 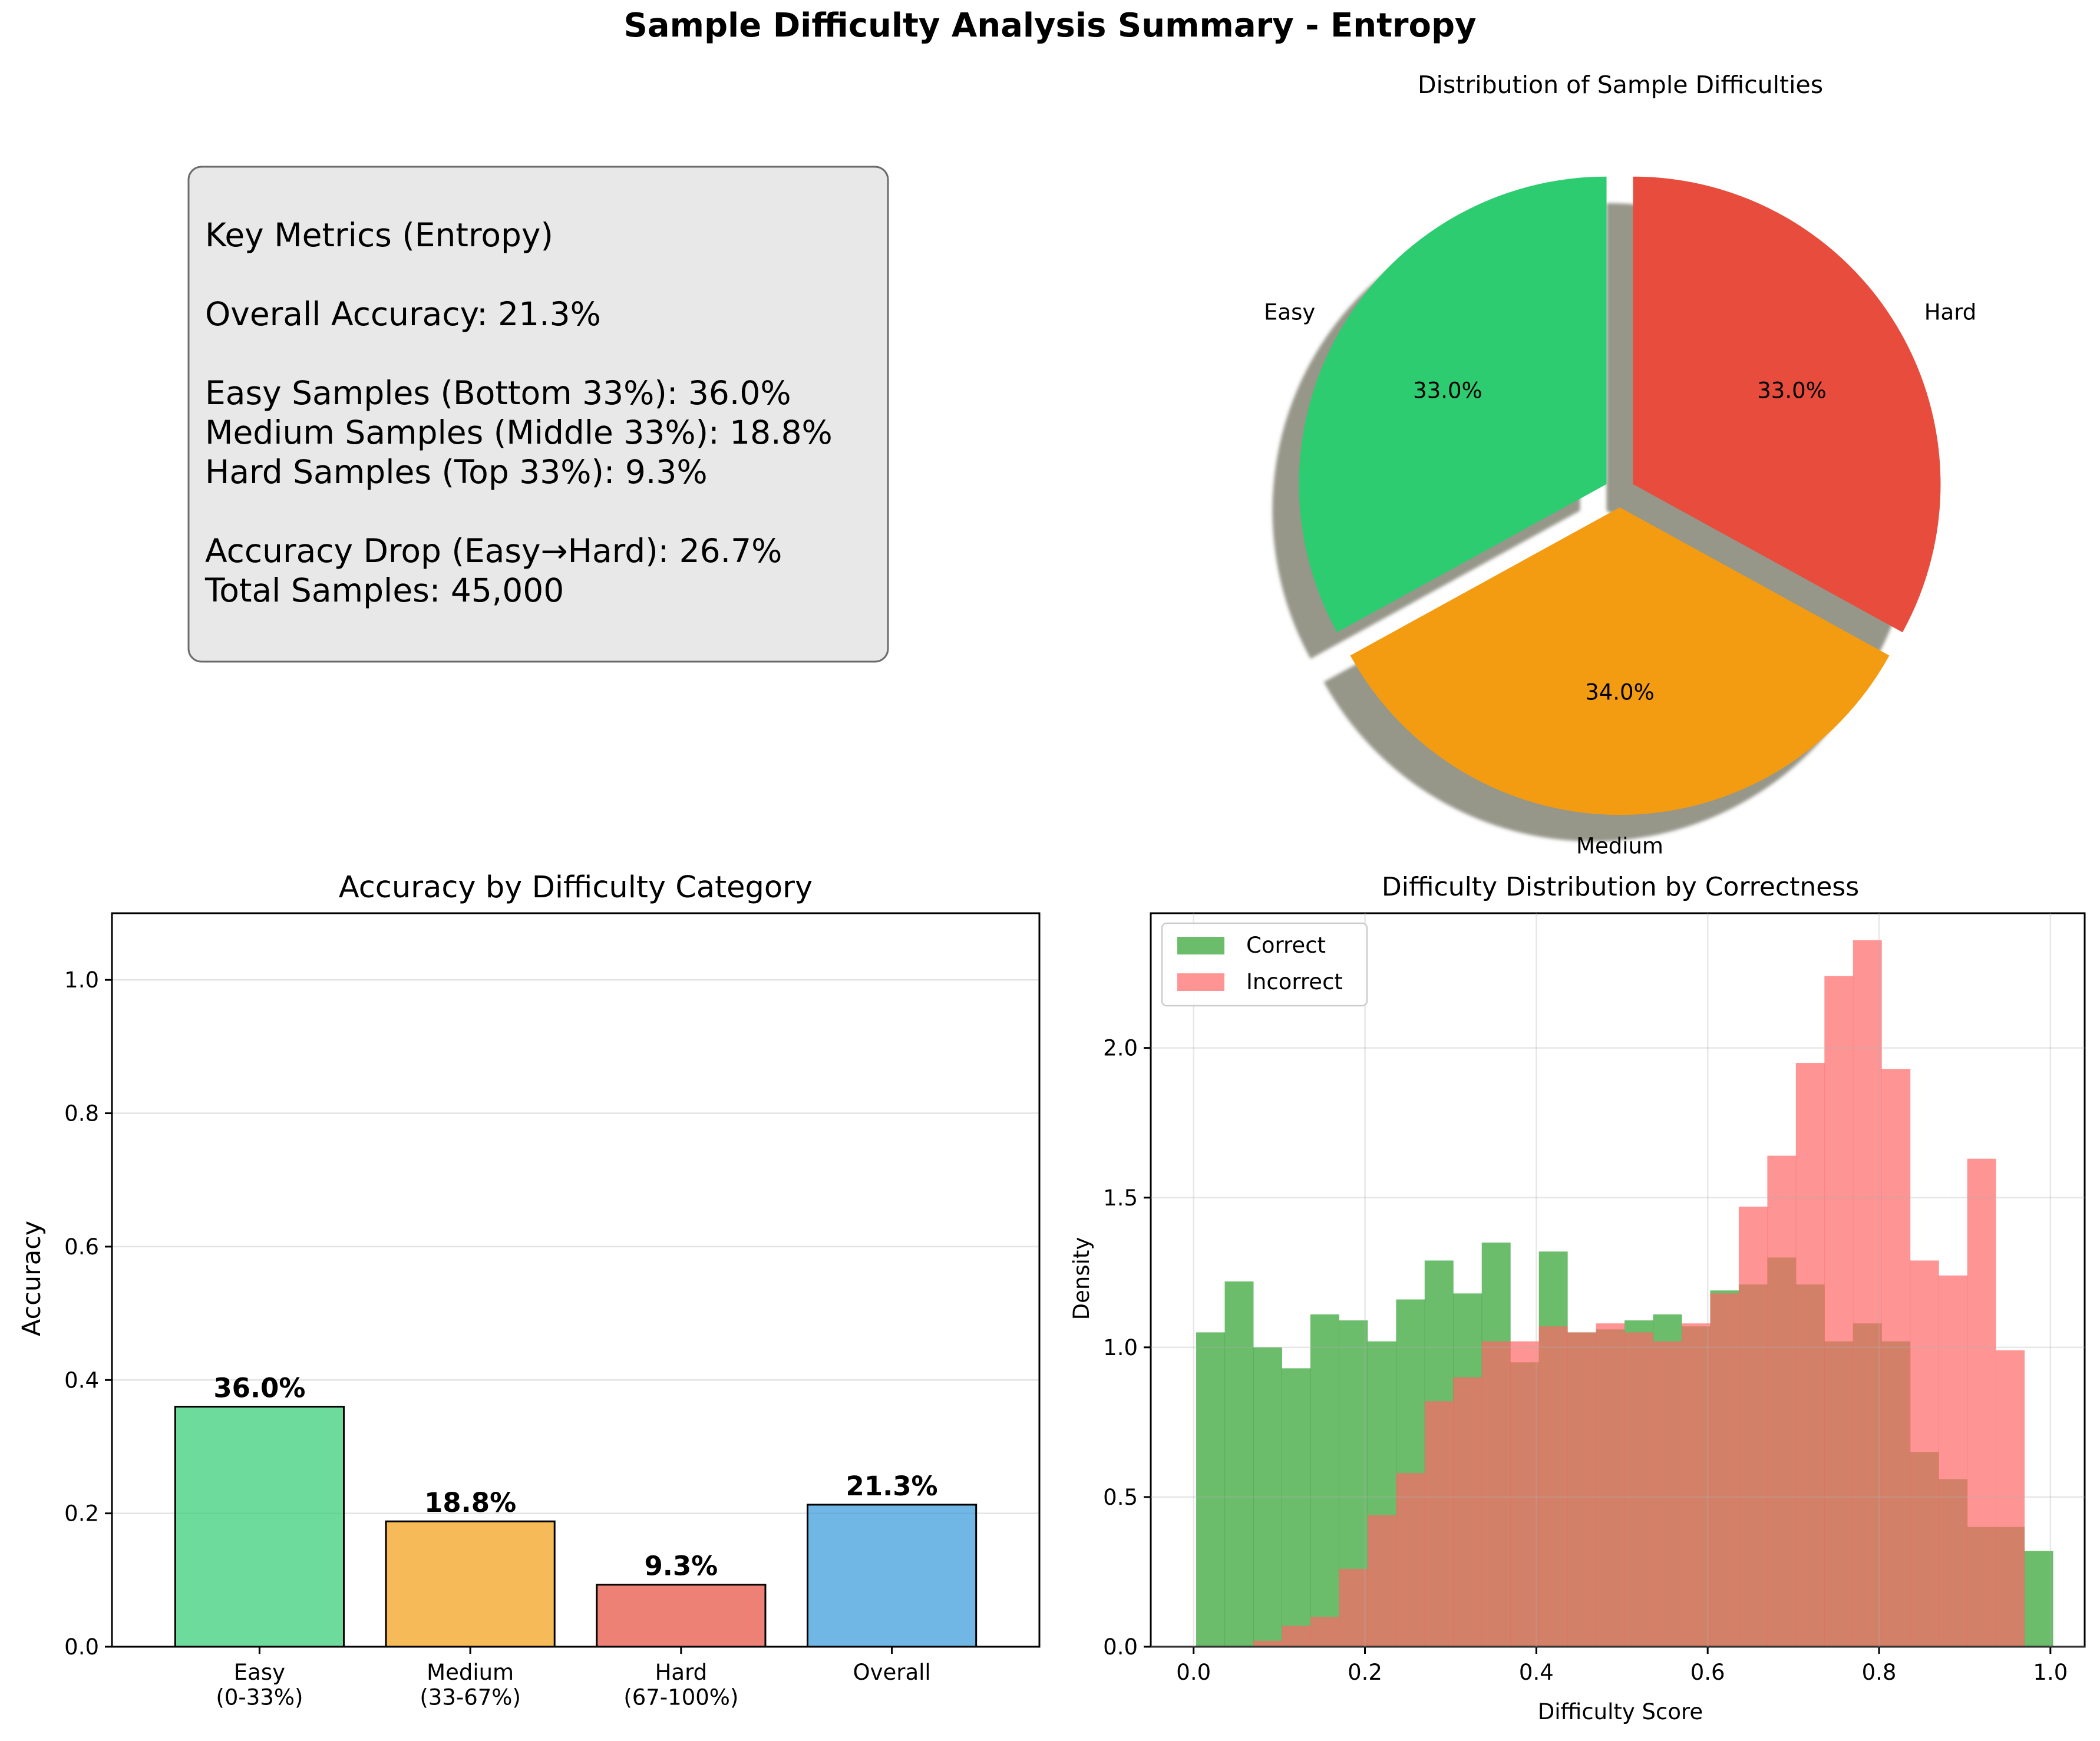 I want to click on pie-slices, so click(x=1620, y=495).